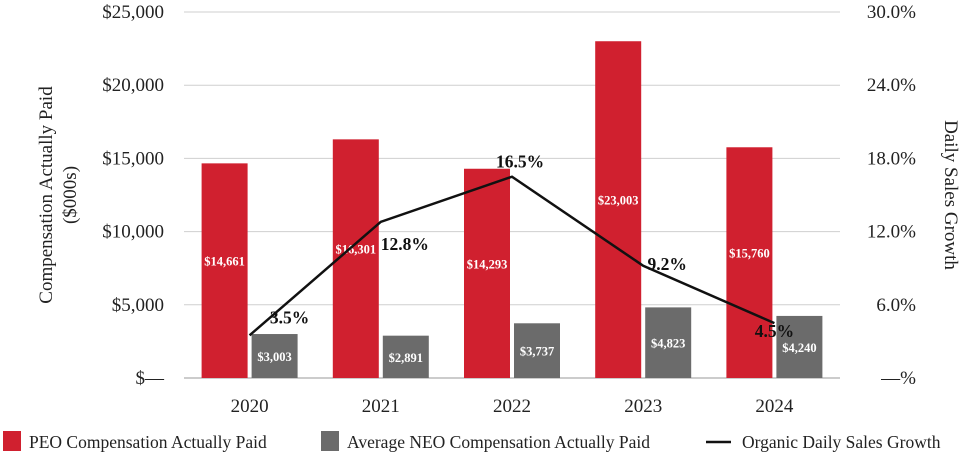  I want to click on y2-tick-label: 18.0%, so click(891, 158).